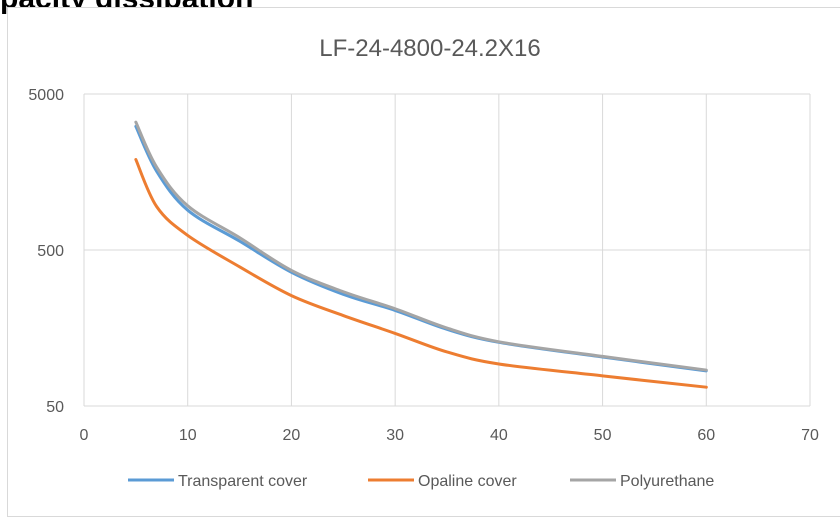  Describe the element at coordinates (84, 435) in the screenshot. I see `x-tick-label-0: 0` at that location.